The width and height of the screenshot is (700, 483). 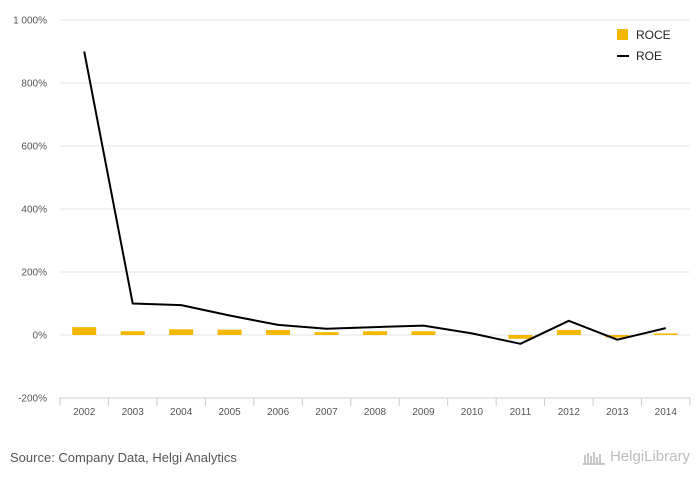 I want to click on x-tick-label: 2011, so click(x=521, y=412).